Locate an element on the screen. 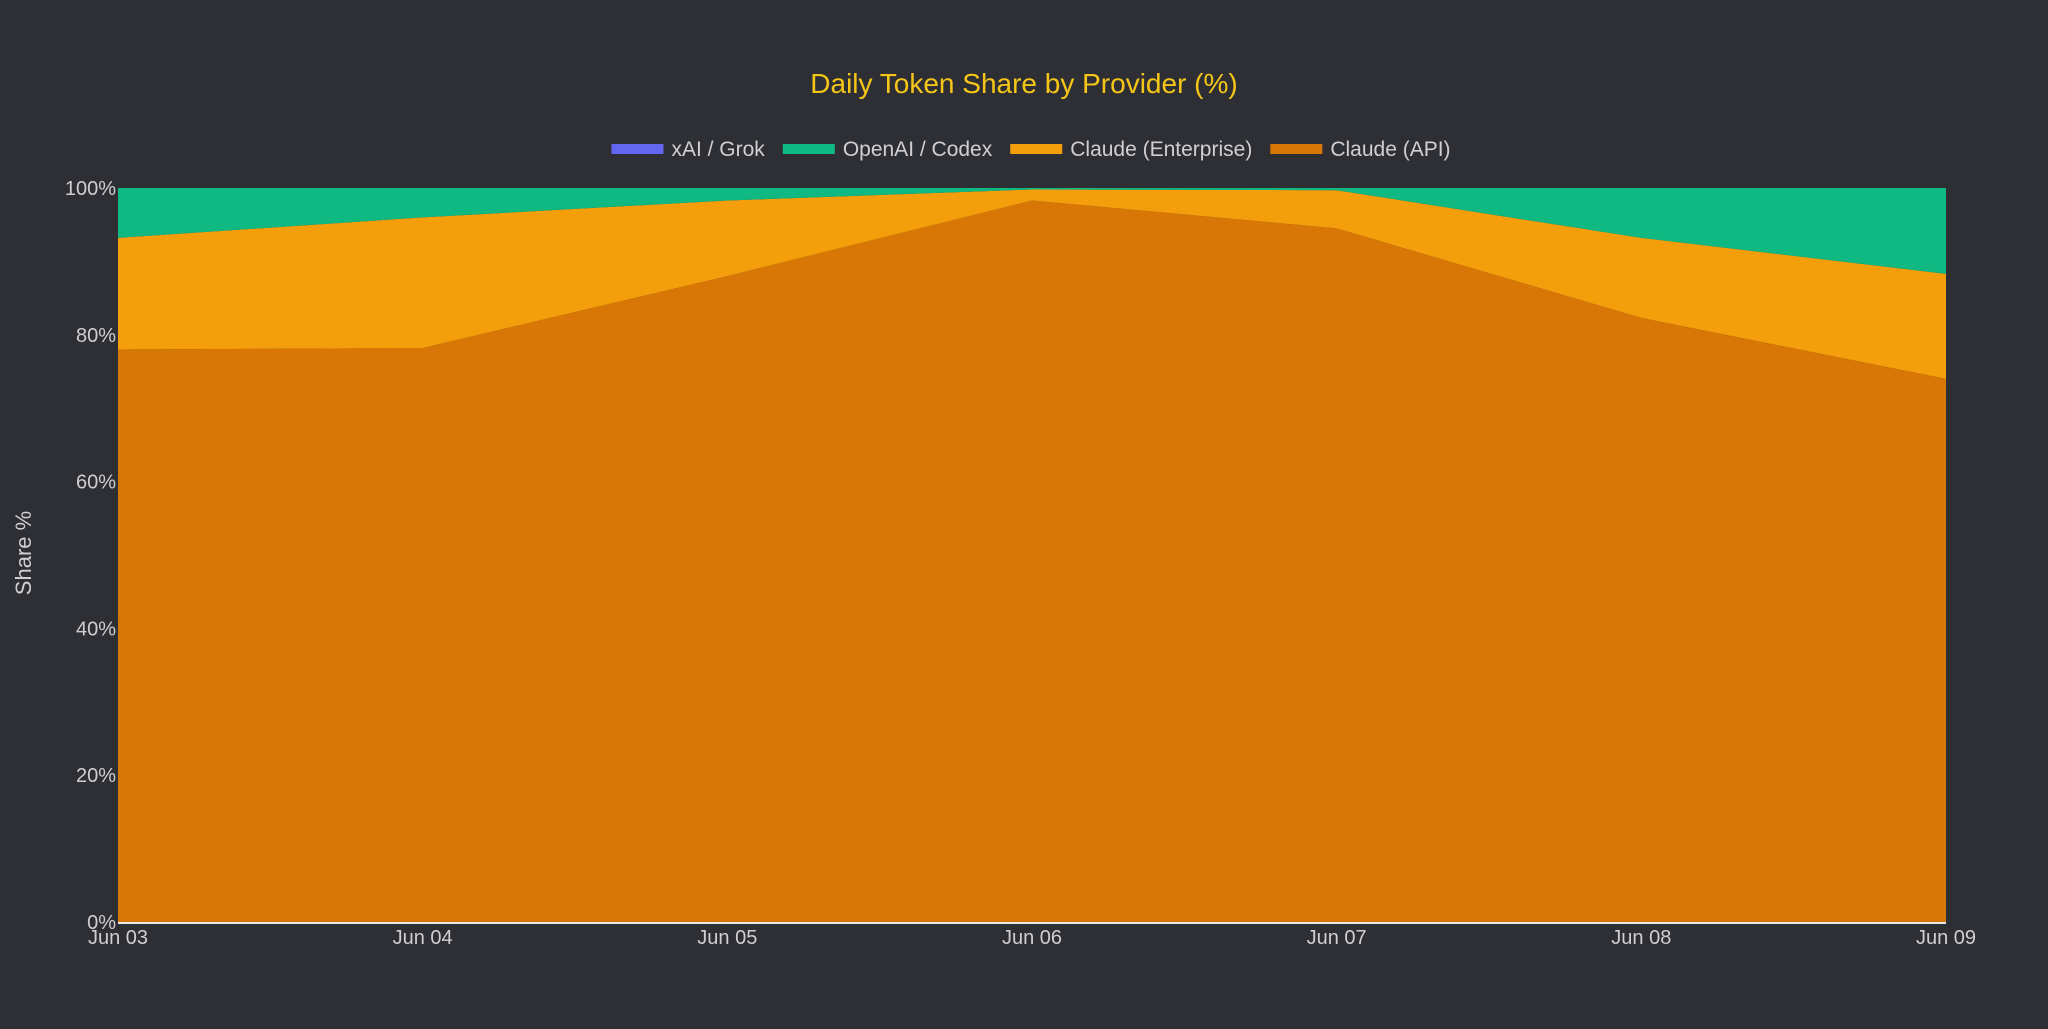 Image resolution: width=2048 pixels, height=1029 pixels. y-axis-label: Share % is located at coordinates (23, 553).